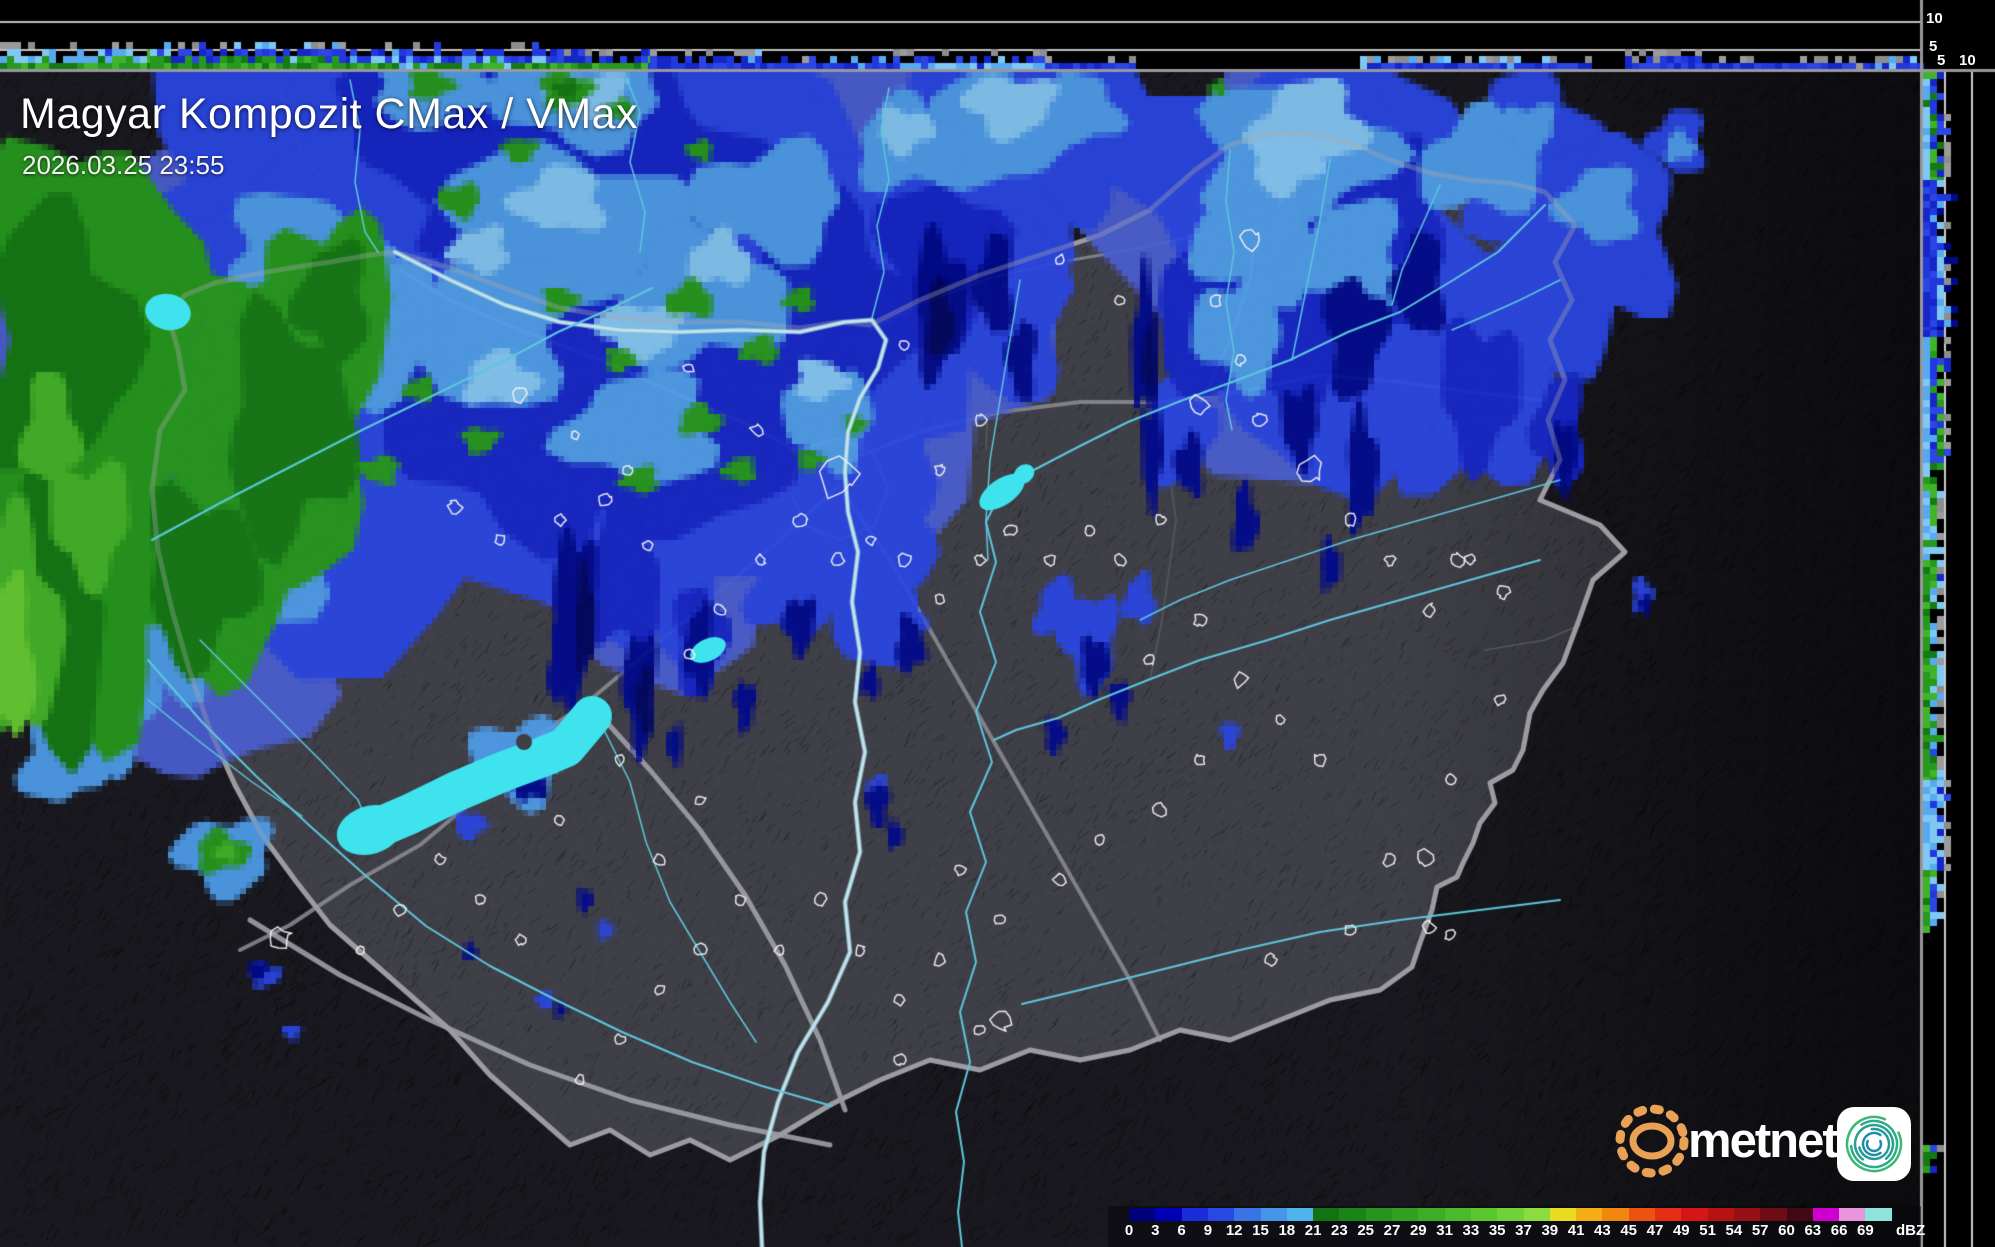 Image resolution: width=1995 pixels, height=1247 pixels. What do you see at coordinates (1933, 46) in the screenshot?
I see `top-profile-5km-label: 5` at bounding box center [1933, 46].